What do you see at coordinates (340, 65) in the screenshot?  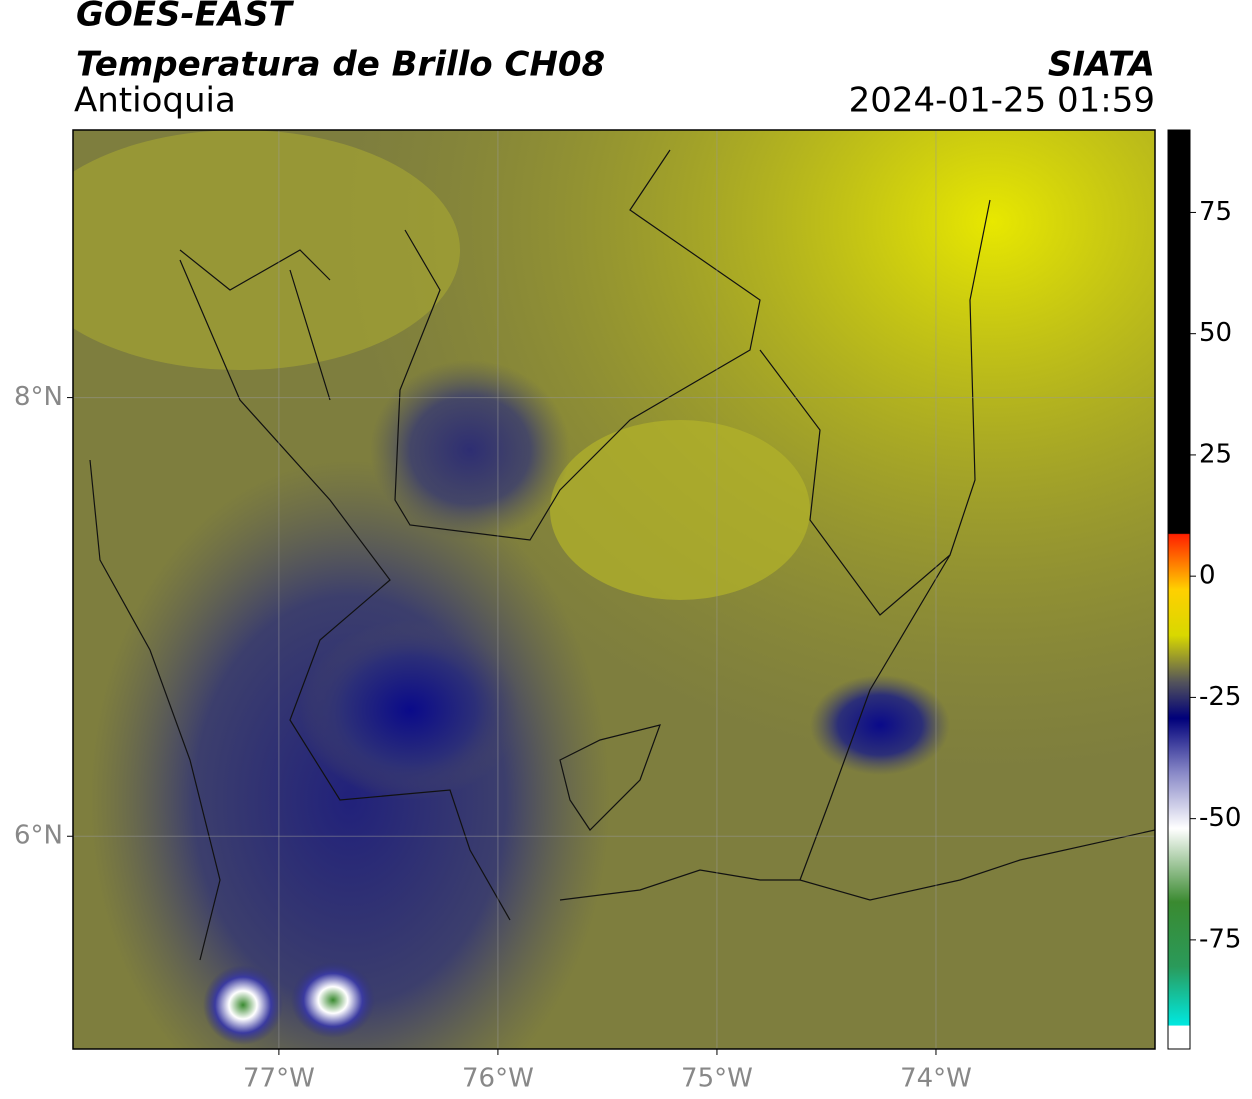 I see `subtitle: Temperatura de Brillo CH08` at bounding box center [340, 65].